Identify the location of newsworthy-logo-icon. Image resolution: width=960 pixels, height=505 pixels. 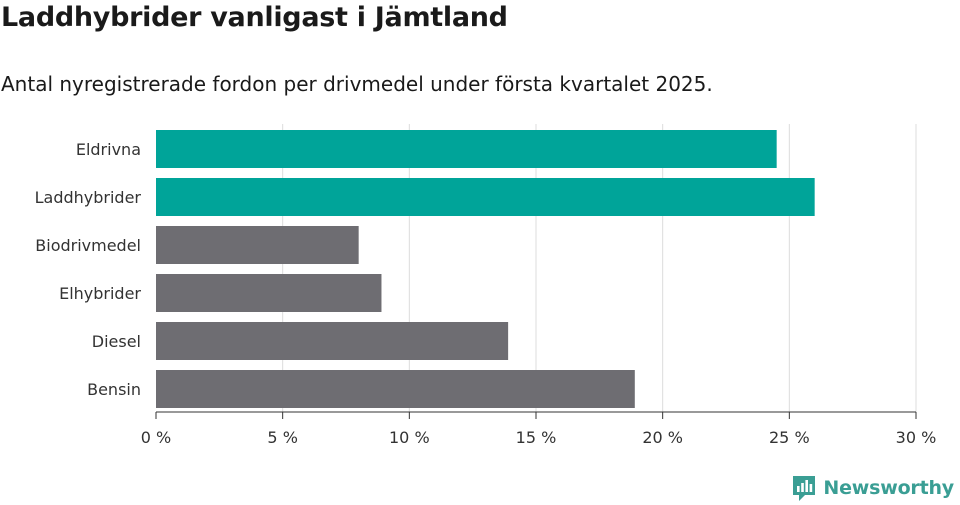
(804, 488).